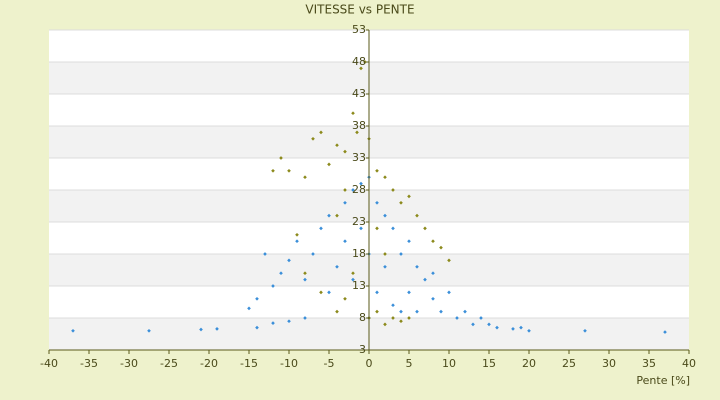 The width and height of the screenshot is (720, 400). Describe the element at coordinates (369, 363) in the screenshot. I see `x-tick-label: 0` at that location.